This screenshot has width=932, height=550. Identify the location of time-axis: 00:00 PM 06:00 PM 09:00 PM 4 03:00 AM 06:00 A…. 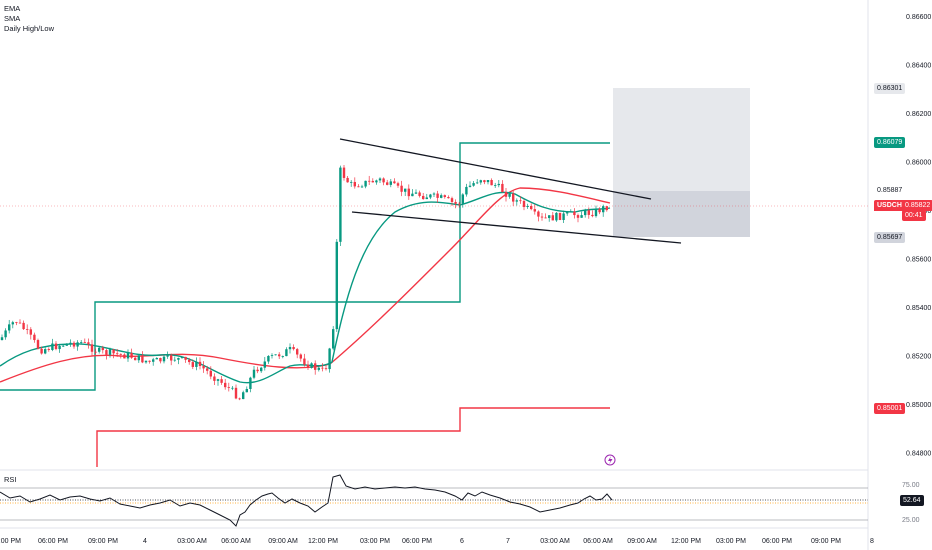
(437, 541).